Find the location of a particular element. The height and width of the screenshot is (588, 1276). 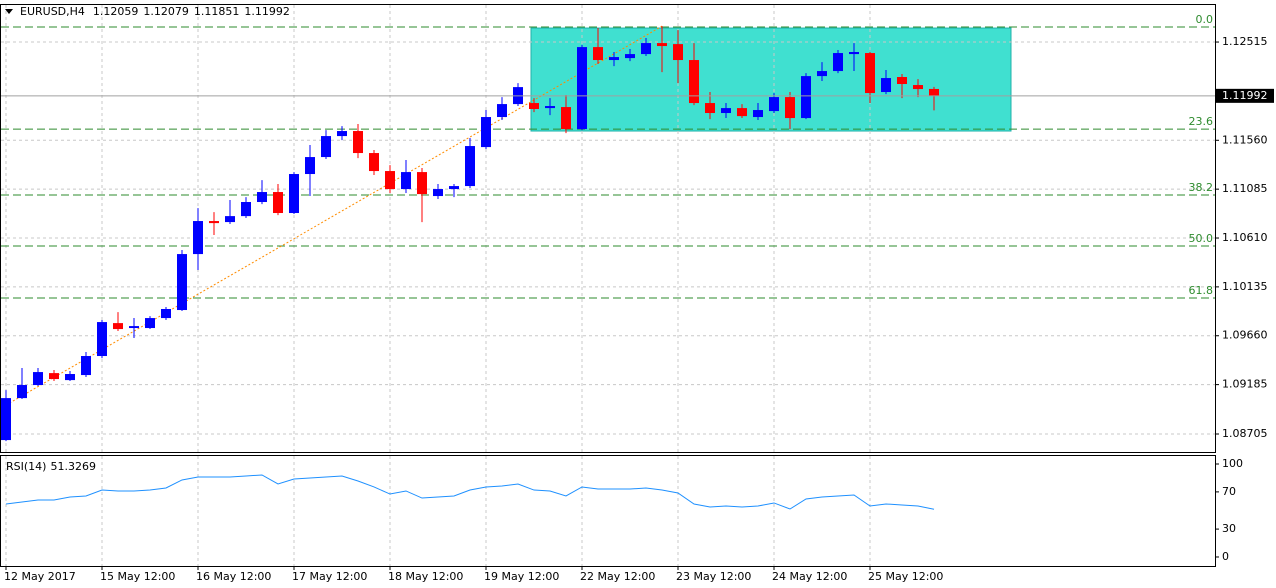

x-tick-label: 17 May 12:00 is located at coordinates (329, 576).